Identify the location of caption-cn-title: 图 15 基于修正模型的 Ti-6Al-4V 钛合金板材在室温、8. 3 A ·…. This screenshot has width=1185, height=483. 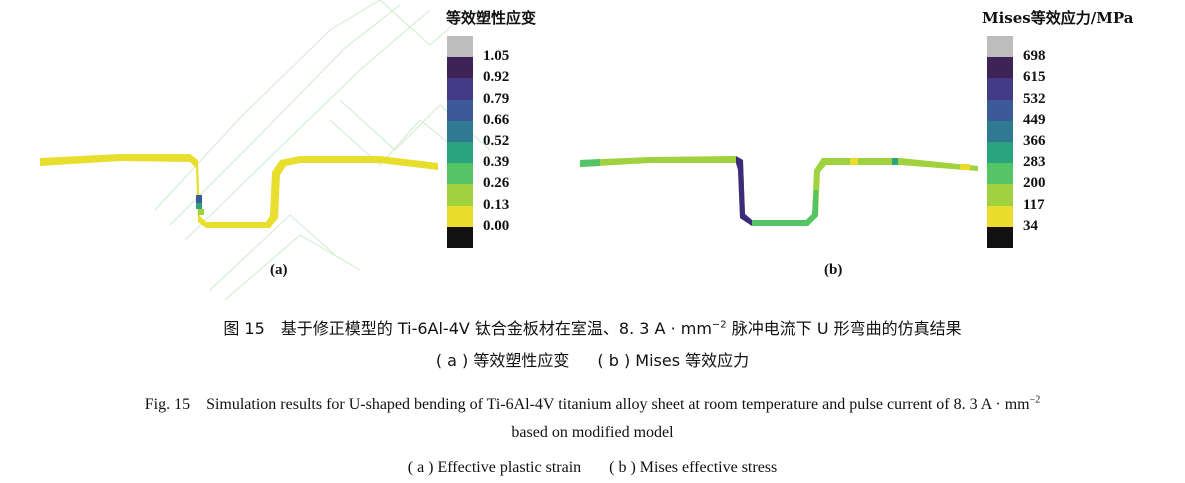
(592, 328).